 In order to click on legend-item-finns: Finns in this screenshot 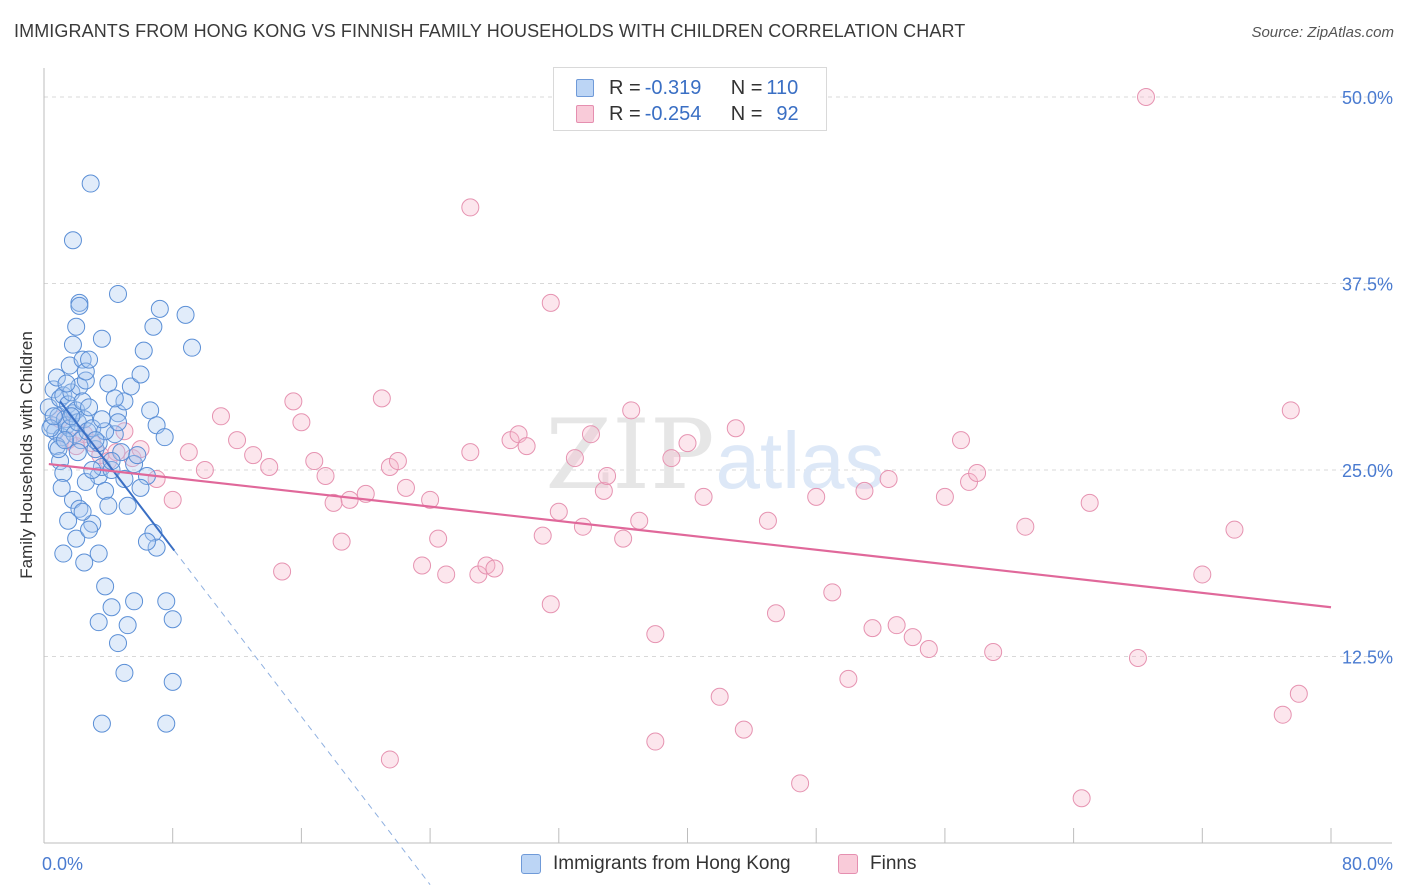, I will do `click(877, 864)`.